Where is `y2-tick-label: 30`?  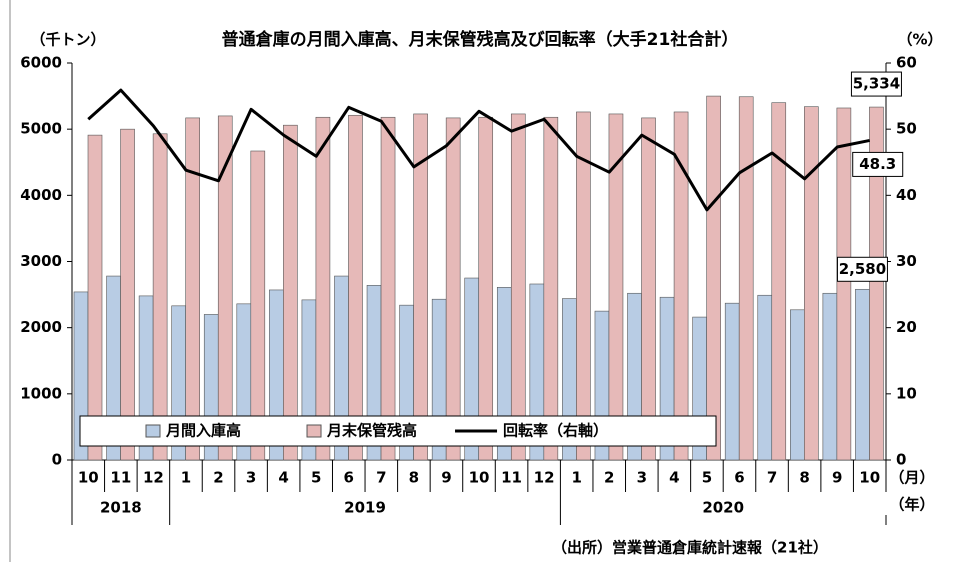
y2-tick-label: 30 is located at coordinates (906, 261).